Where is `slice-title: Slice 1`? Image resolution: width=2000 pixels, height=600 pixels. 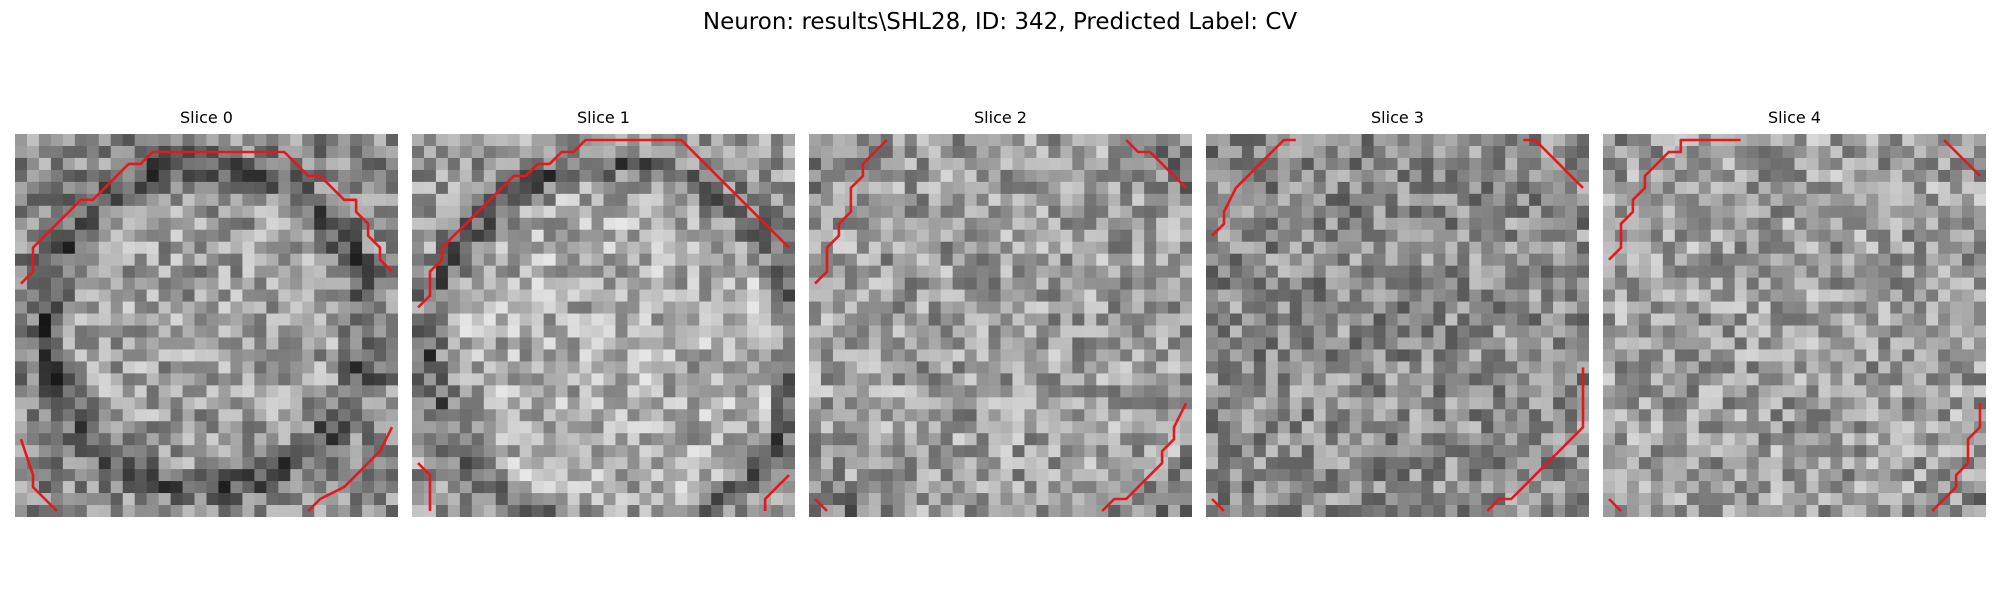
slice-title: Slice 1 is located at coordinates (603, 118).